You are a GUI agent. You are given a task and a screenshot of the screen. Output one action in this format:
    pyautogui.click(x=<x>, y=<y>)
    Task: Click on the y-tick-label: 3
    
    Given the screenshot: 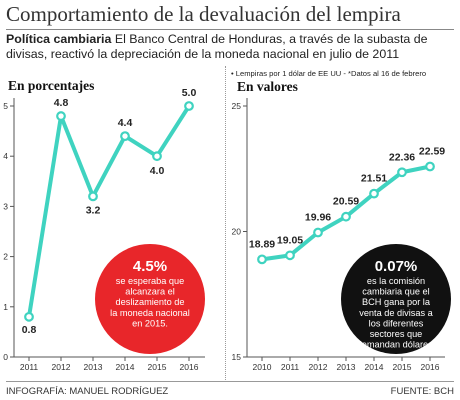 What is the action you would take?
    pyautogui.click(x=5, y=206)
    